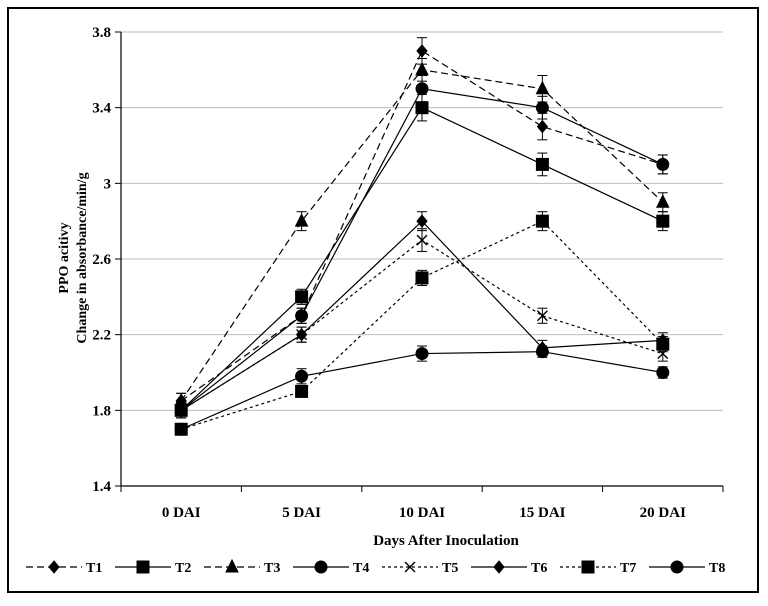 This screenshot has height=606, width=768. Describe the element at coordinates (183, 568) in the screenshot. I see `legend-label: T2` at that location.